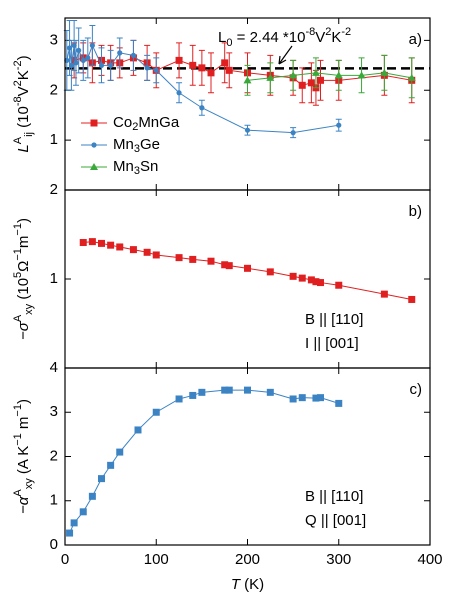 The height and width of the screenshot is (605, 463). Describe the element at coordinates (429, 559) in the screenshot. I see `x-tick-label: 400` at that location.